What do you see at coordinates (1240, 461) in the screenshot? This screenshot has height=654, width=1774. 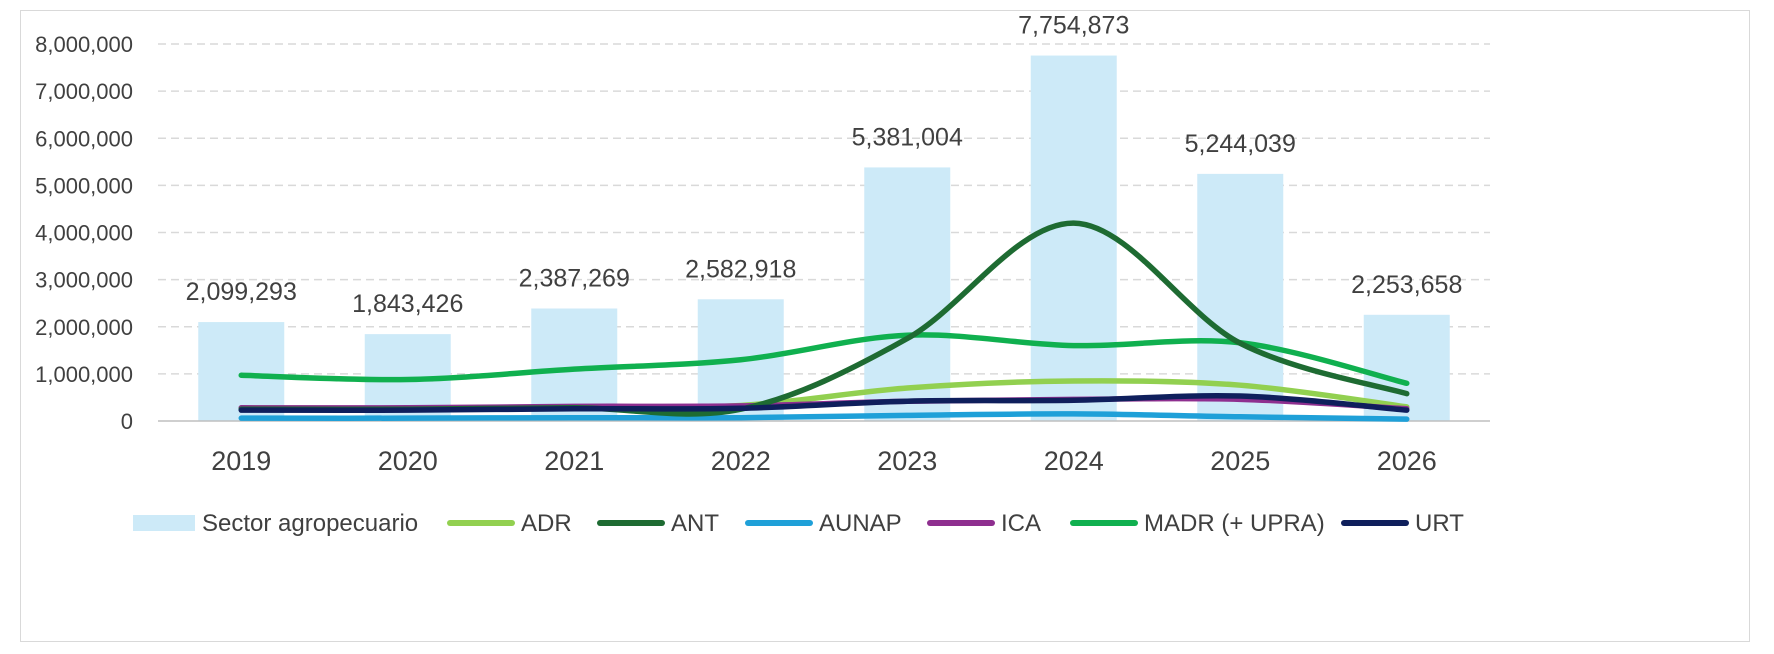 I see `x-tick-label: 2025` at bounding box center [1240, 461].